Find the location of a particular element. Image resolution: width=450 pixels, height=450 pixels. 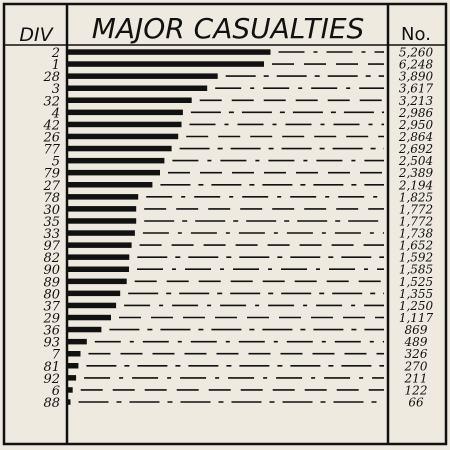

category-label: 1 is located at coordinates (56, 65).